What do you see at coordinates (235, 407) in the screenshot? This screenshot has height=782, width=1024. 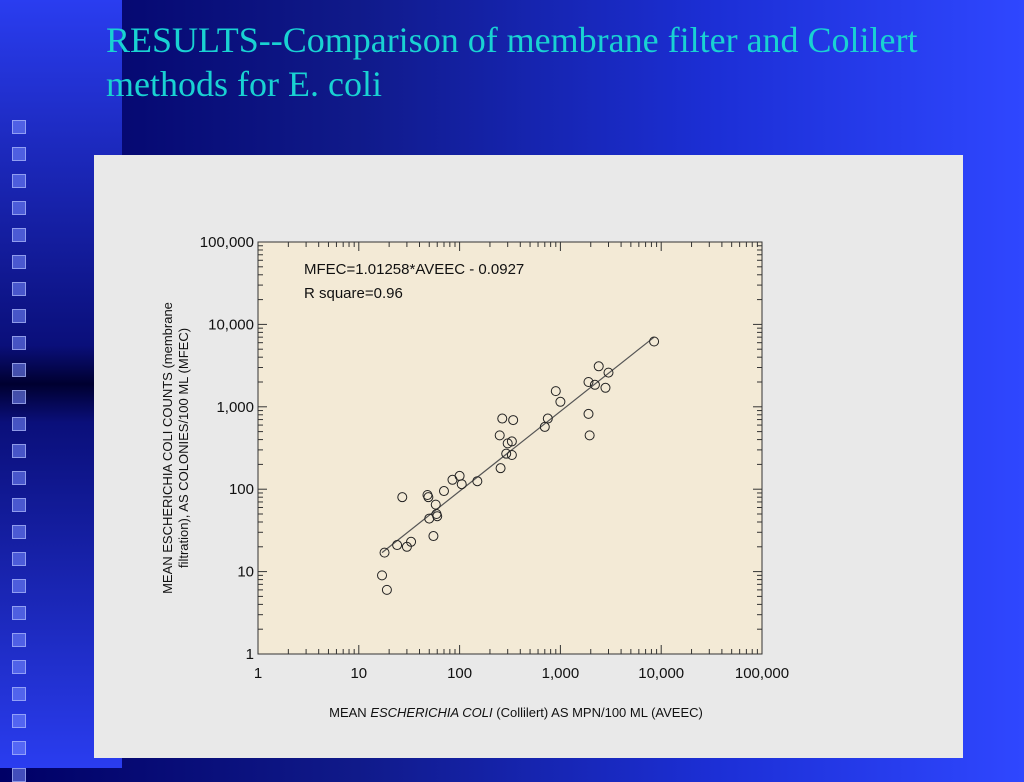 I see `y-tick-label: 1,000` at bounding box center [235, 407].